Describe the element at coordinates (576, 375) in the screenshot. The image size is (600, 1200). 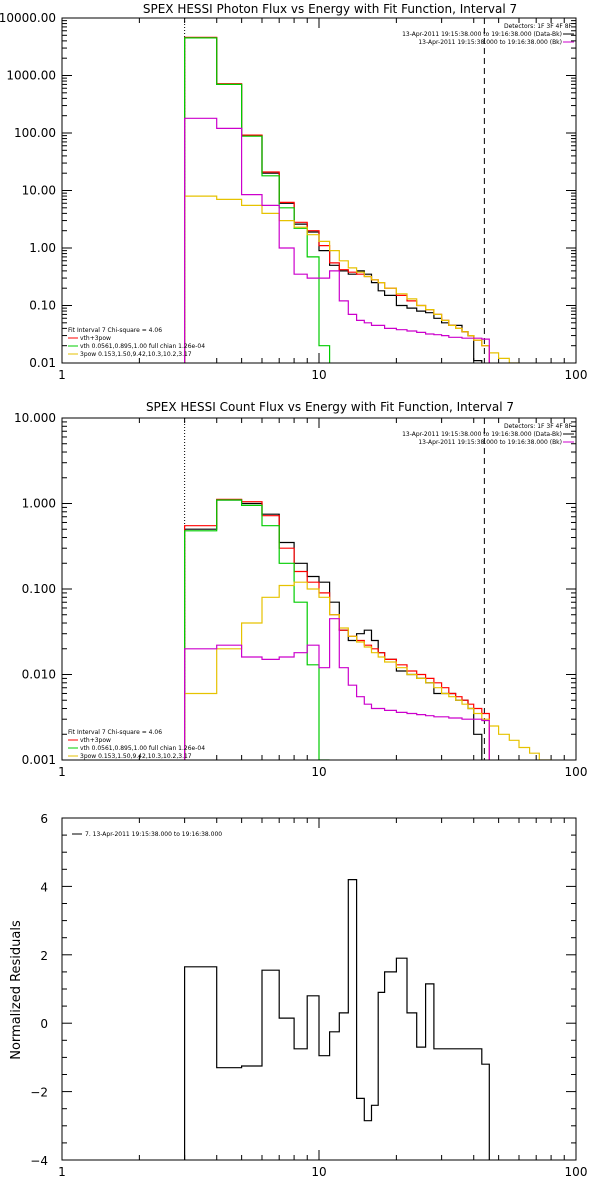
I see `photon-x-tick-label: 100` at that location.